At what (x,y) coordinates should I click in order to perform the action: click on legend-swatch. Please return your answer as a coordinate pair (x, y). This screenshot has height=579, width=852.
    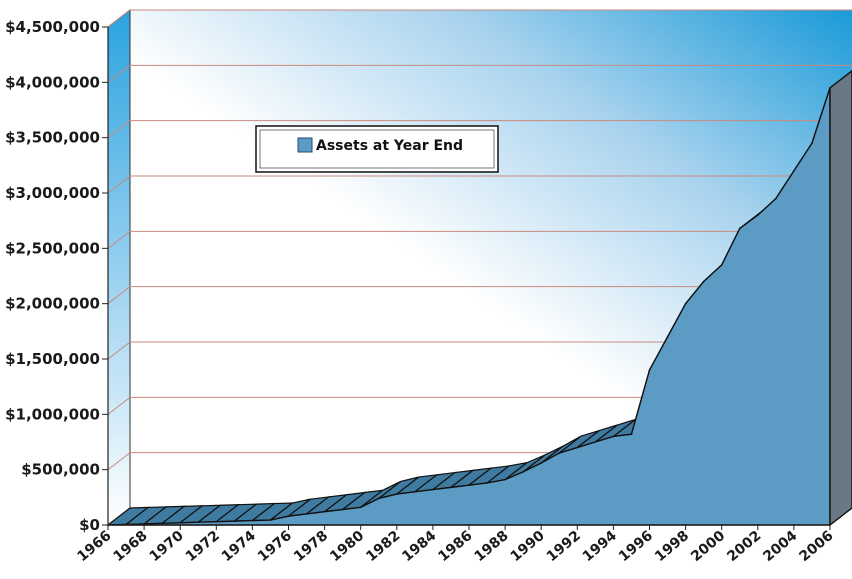
    Looking at the image, I should click on (305, 145).